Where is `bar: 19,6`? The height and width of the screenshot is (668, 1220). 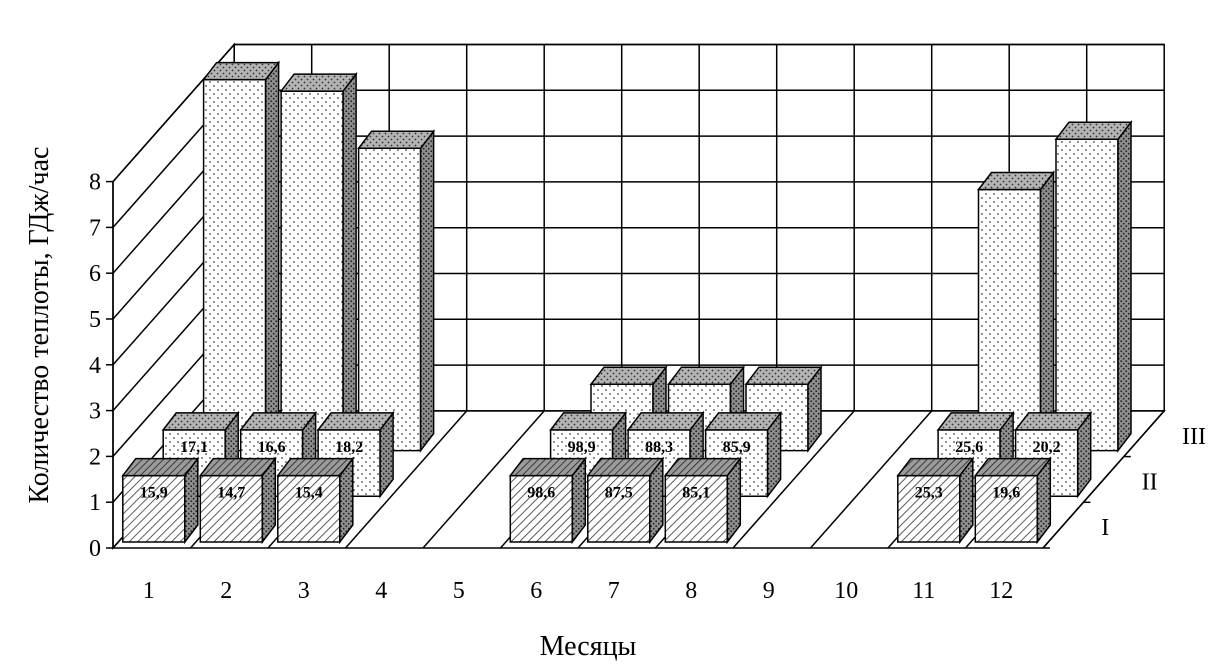
bar: 19,6 is located at coordinates (1012, 500).